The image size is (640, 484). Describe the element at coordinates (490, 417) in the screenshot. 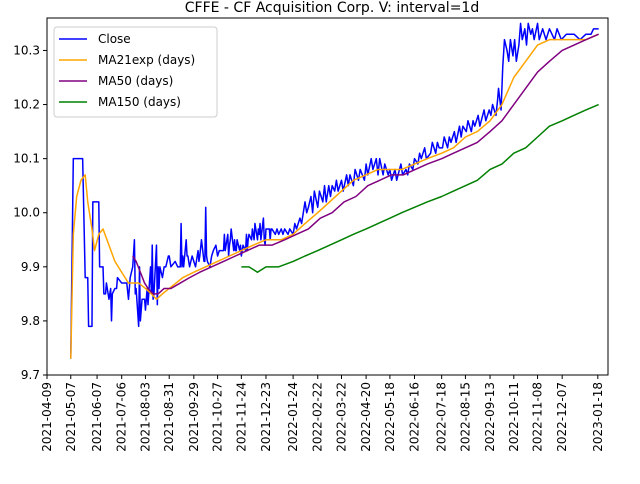

I see `x-tick-label: 2022-09-13` at that location.